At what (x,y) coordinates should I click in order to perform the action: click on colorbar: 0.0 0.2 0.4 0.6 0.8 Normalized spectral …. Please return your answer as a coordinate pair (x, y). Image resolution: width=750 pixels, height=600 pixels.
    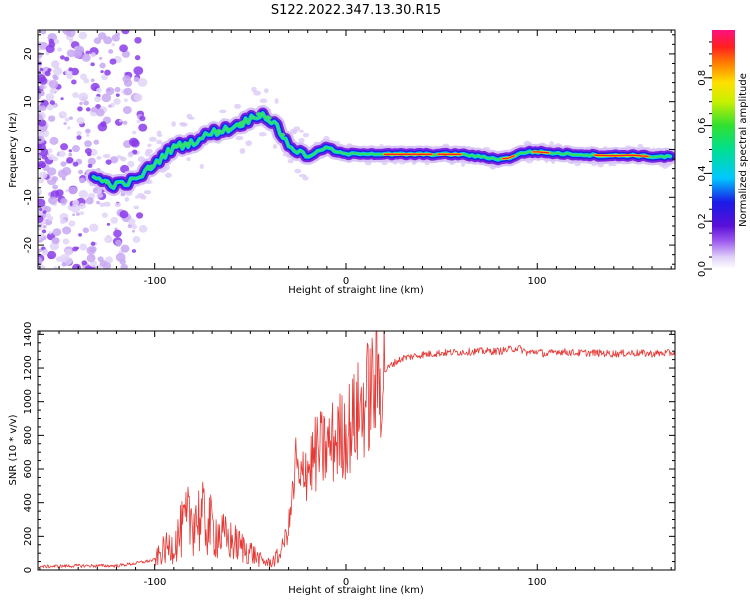
    Looking at the image, I should click on (723, 153).